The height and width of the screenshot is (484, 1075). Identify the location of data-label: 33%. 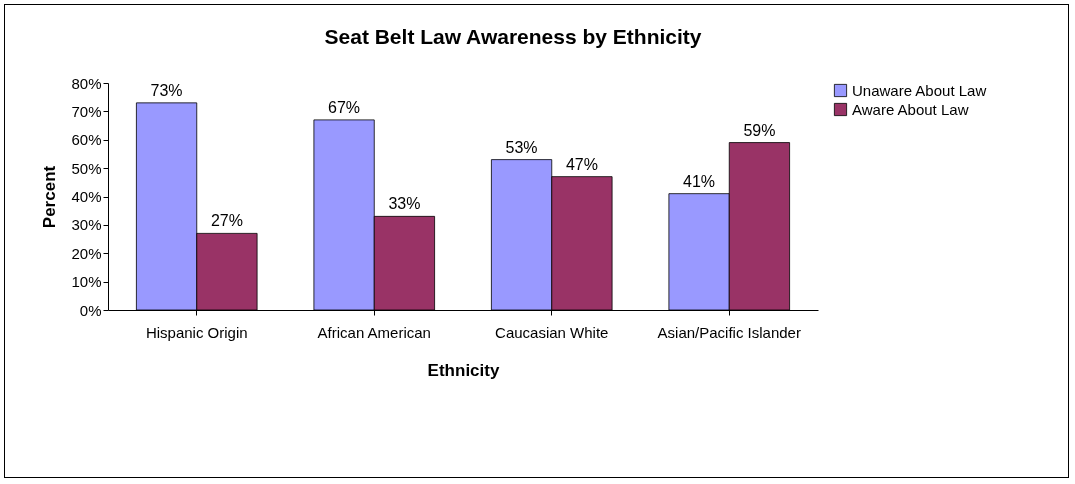
(404, 204).